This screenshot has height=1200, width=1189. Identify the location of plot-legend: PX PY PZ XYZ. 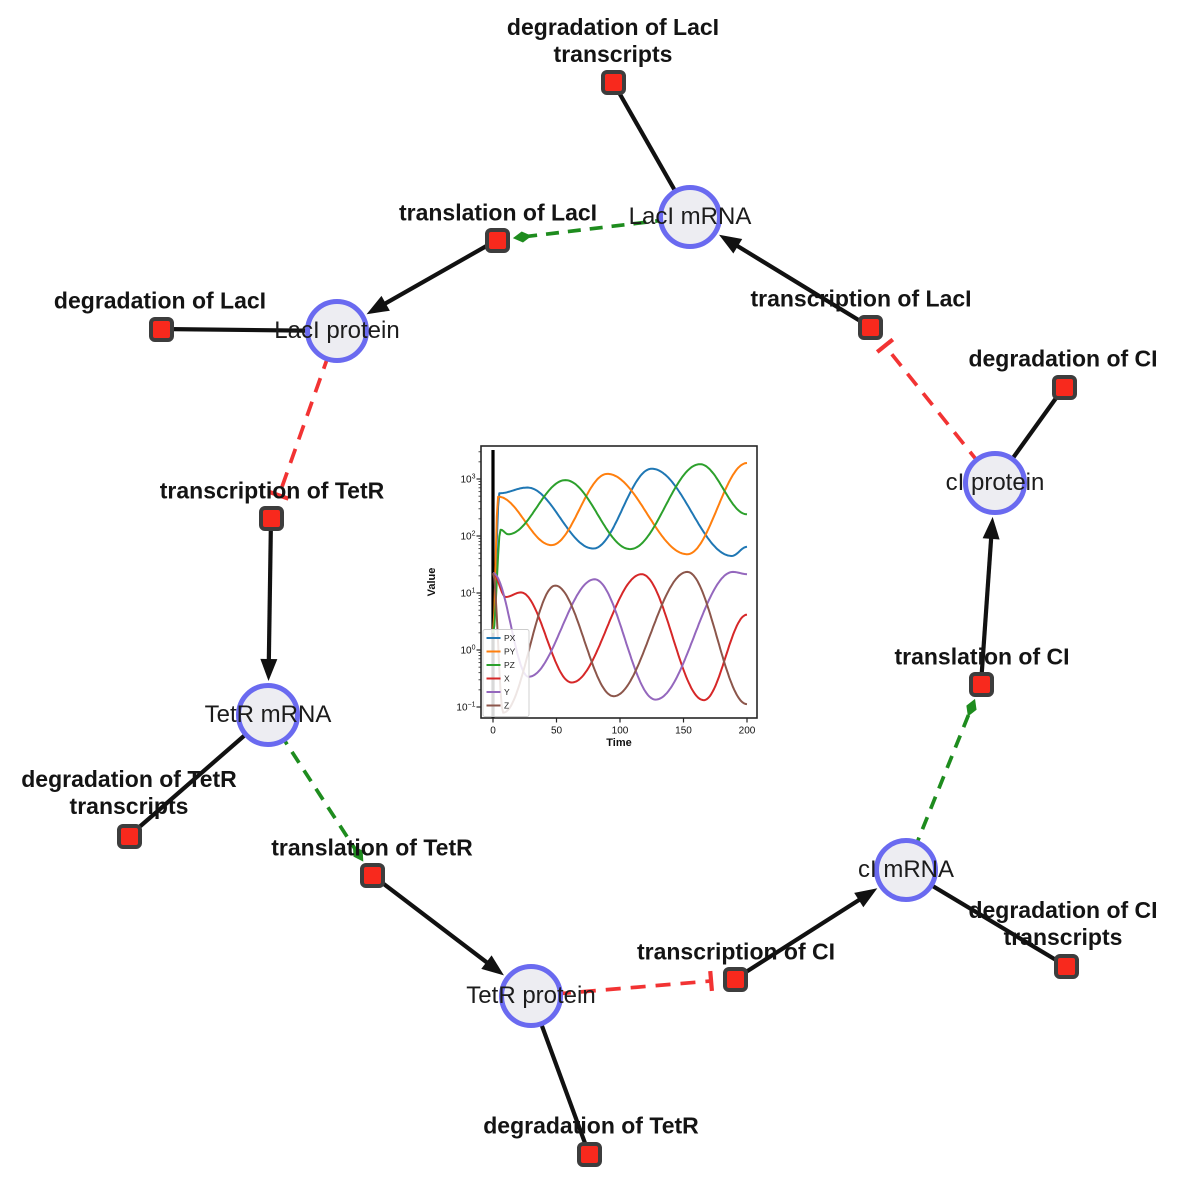
(506, 673).